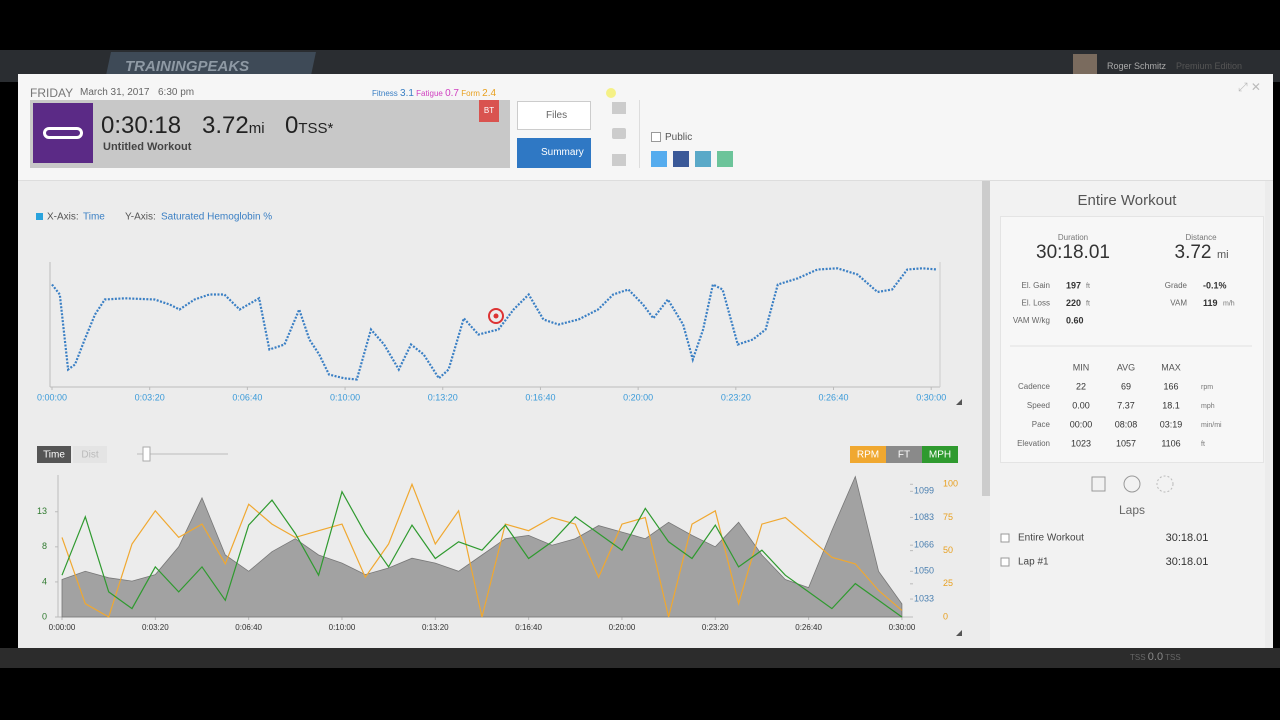 The width and height of the screenshot is (1280, 720). Describe the element at coordinates (52, 93) in the screenshot. I see `day: FRIDAY` at that location.